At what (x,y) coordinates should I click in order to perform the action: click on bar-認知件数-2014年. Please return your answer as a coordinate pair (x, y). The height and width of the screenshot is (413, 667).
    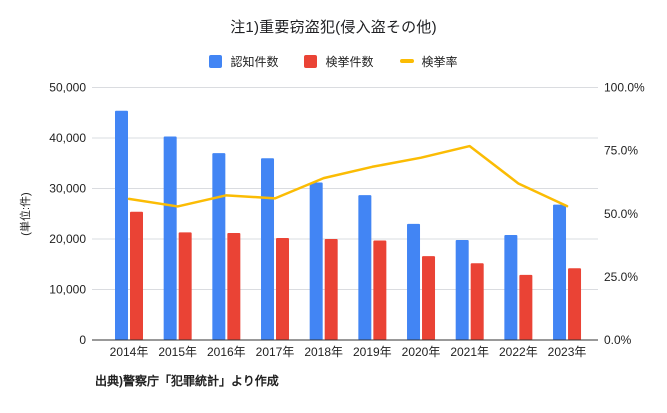
    Looking at the image, I should click on (121, 225).